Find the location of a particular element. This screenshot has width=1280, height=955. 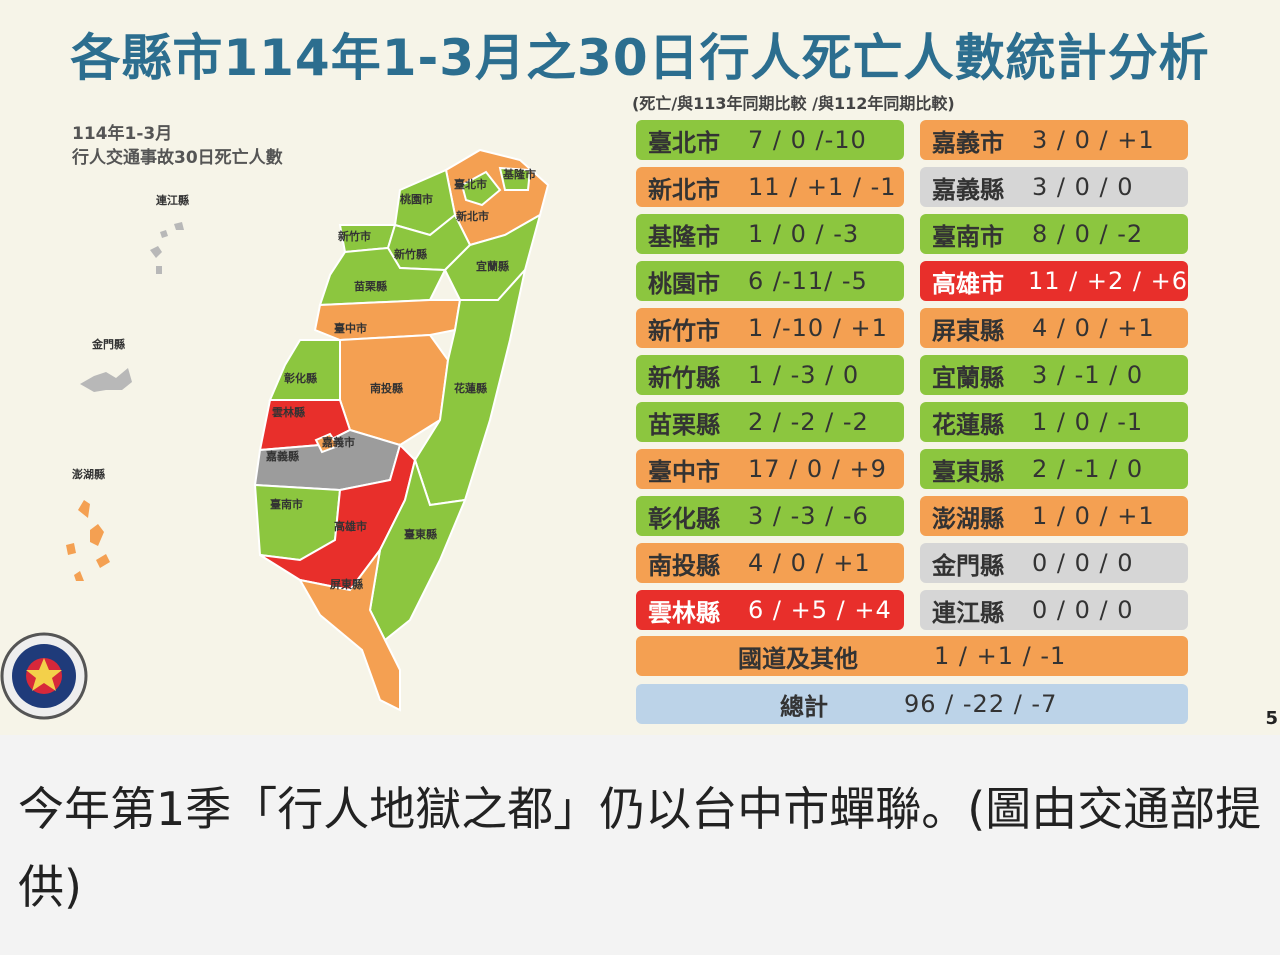

table-row: 臺東縣 2 / -1 / 0 is located at coordinates (1054, 469).